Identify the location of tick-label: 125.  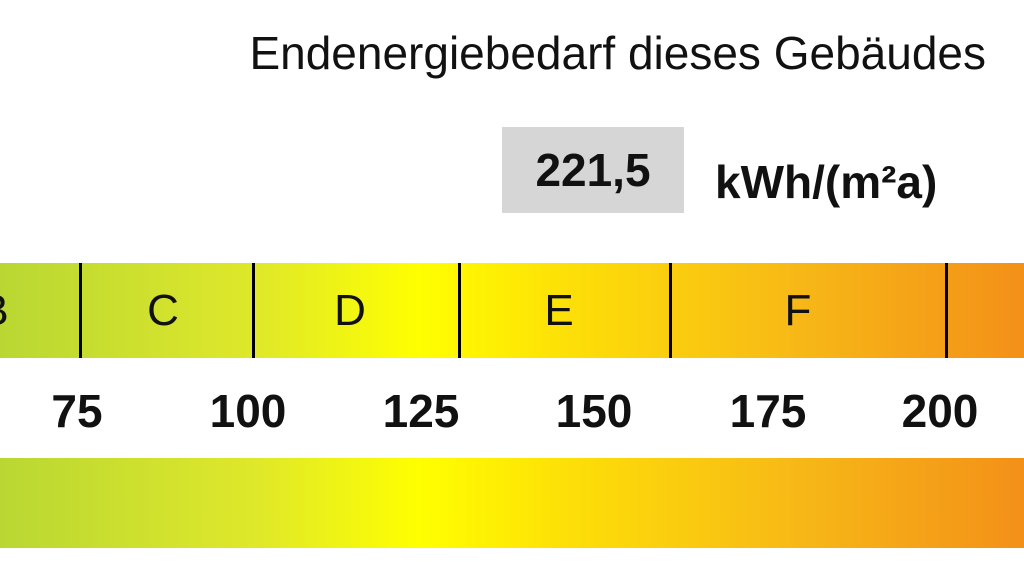
(421, 411).